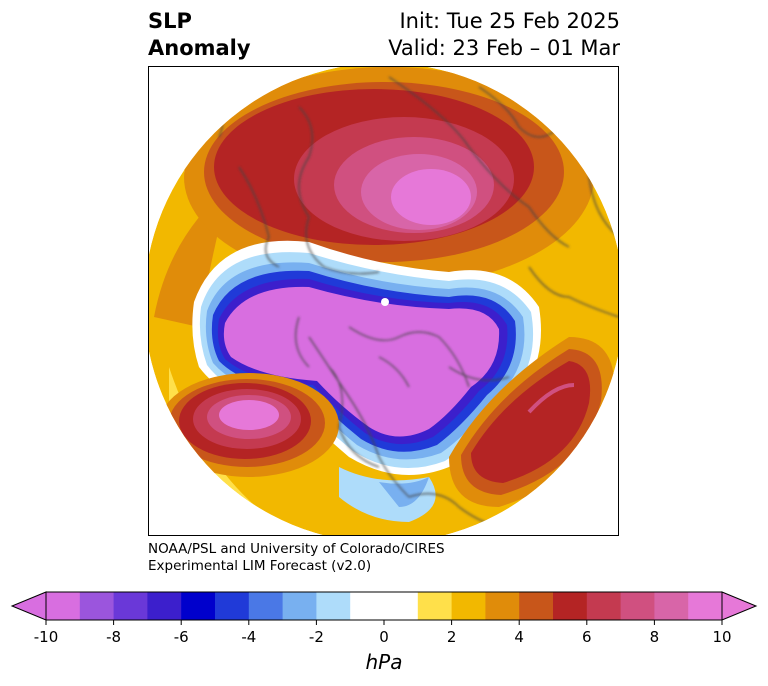  I want to click on init-date: Init: Tue 25 Feb 2025, so click(509, 21).